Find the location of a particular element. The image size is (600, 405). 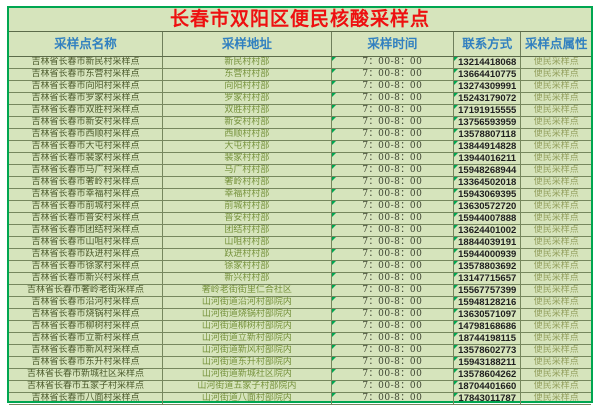

cell-address: 徐家村村部 is located at coordinates (247, 267).